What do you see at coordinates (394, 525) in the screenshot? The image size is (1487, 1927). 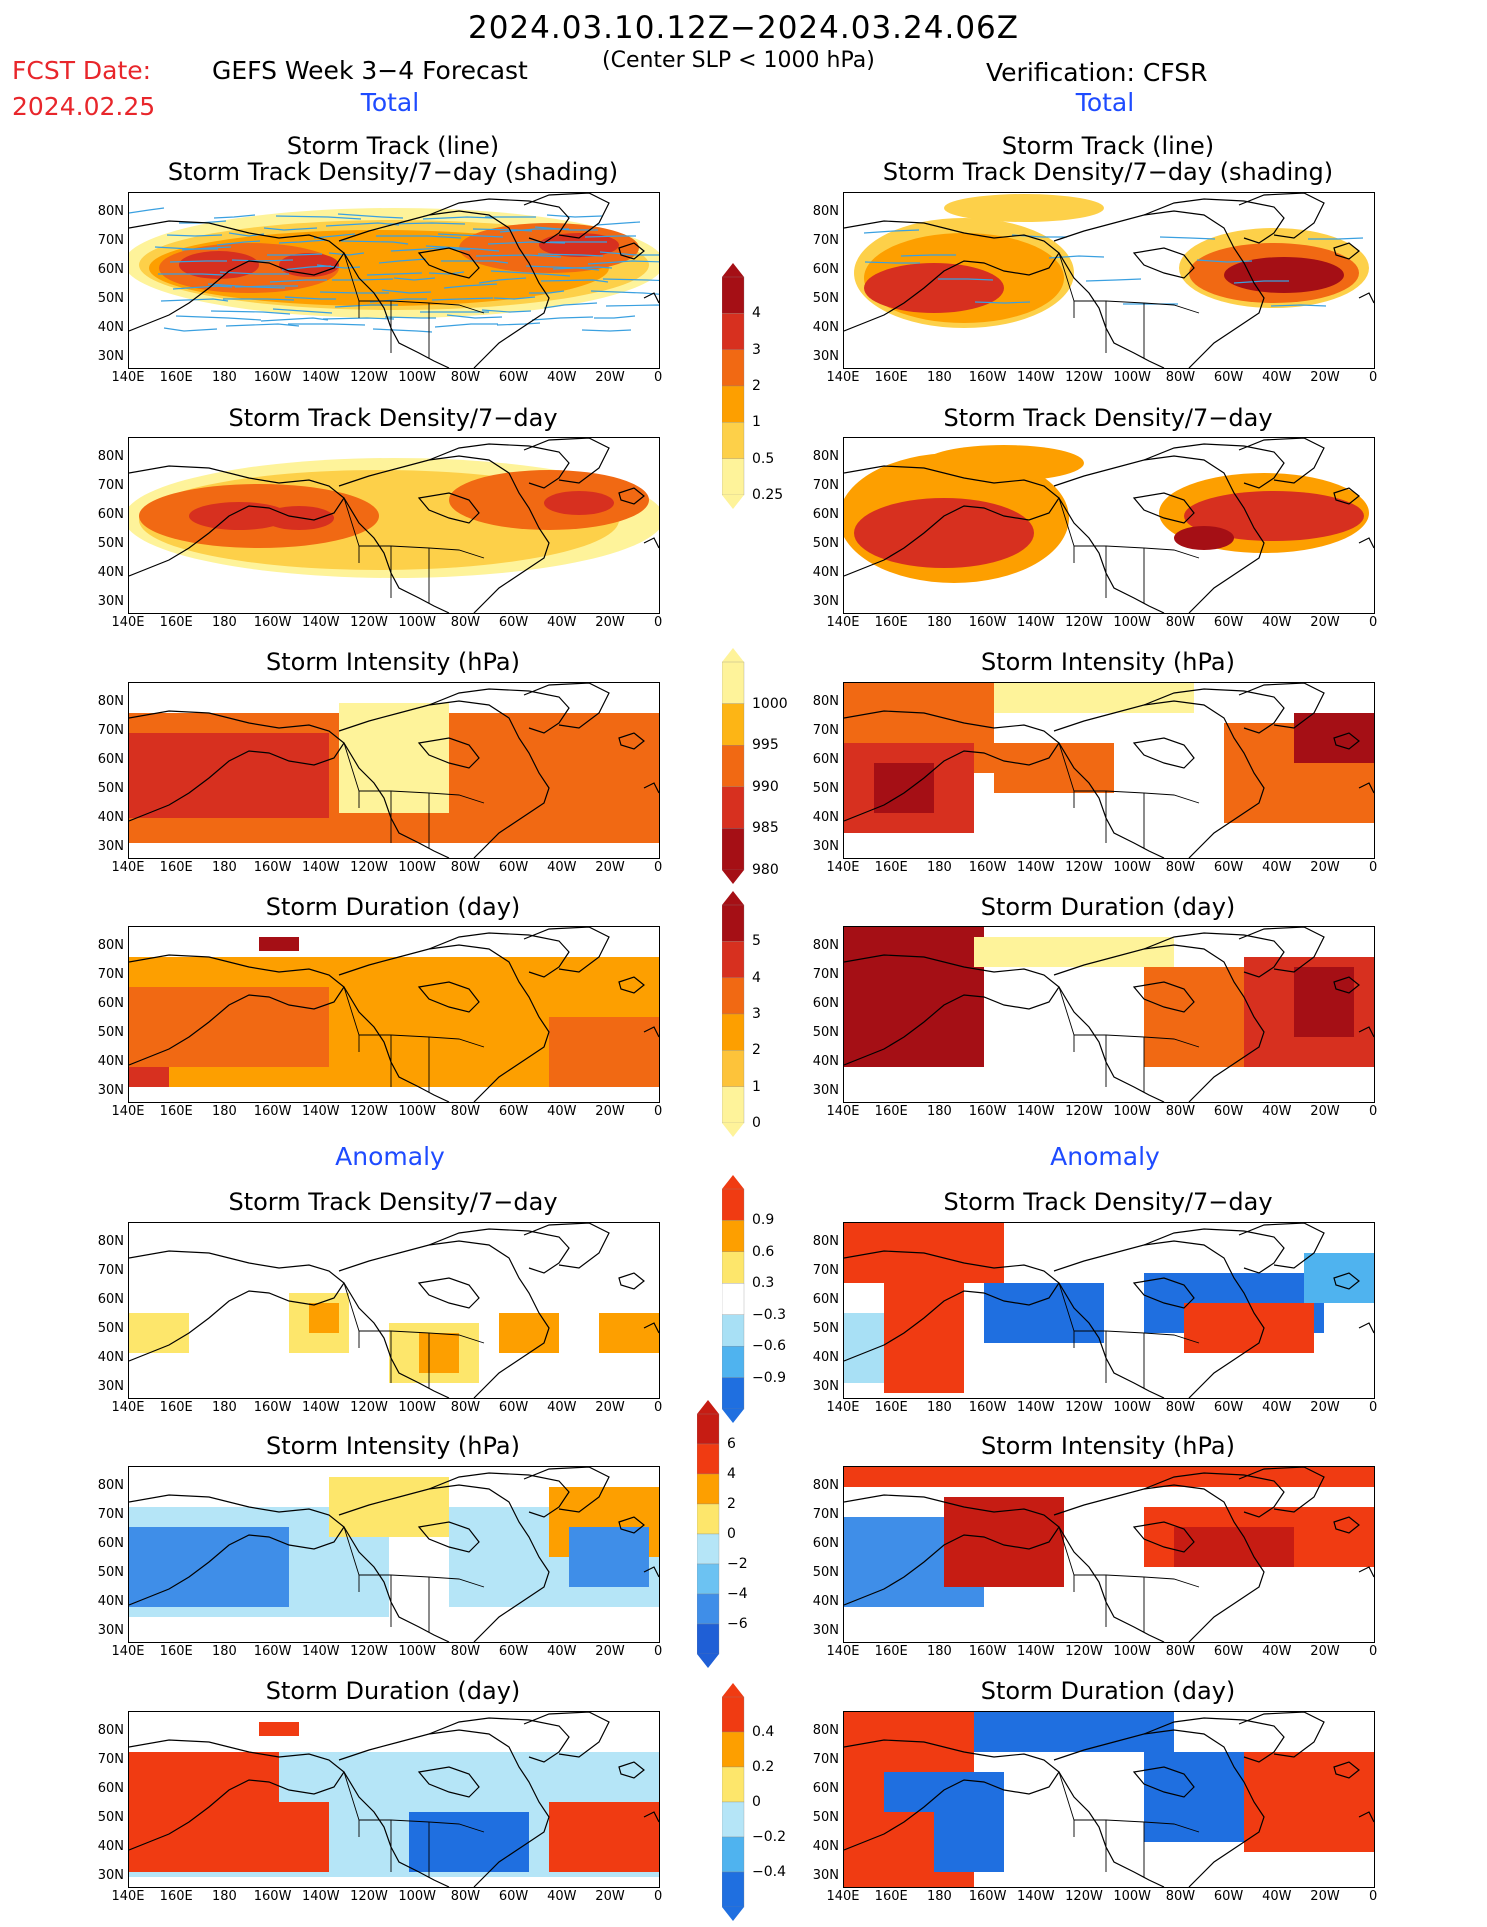 I see `map-density-left` at bounding box center [394, 525].